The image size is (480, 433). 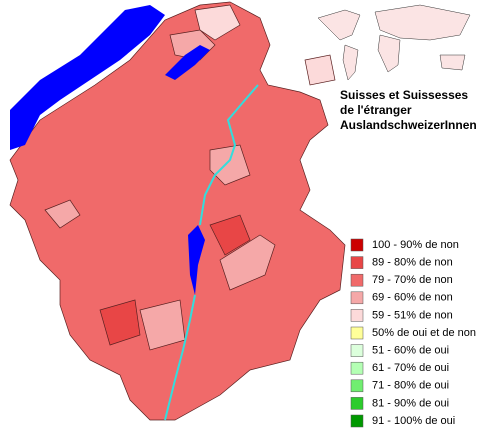 What do you see at coordinates (415, 245) in the screenshot?
I see `legend-label: 100 - 90% de non` at bounding box center [415, 245].